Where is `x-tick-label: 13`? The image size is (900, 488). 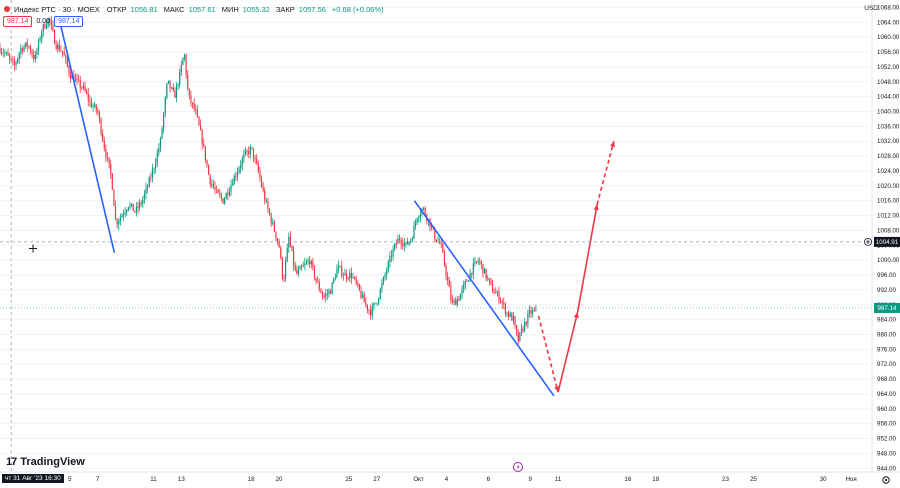
x-tick-label: 13 is located at coordinates (181, 479).